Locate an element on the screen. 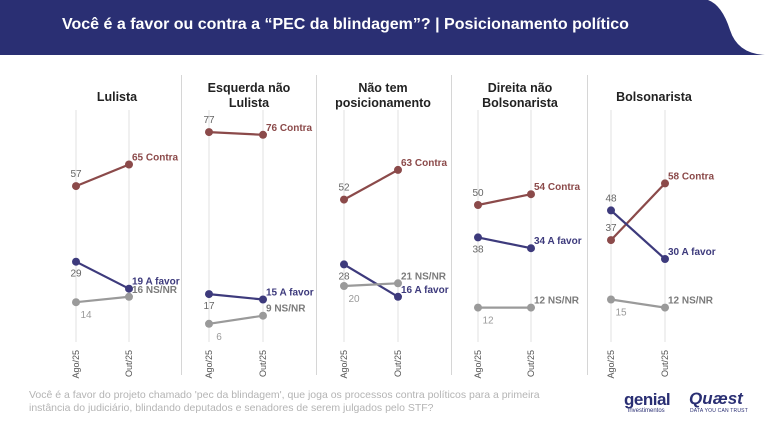  data-label-start: 52 is located at coordinates (344, 188).